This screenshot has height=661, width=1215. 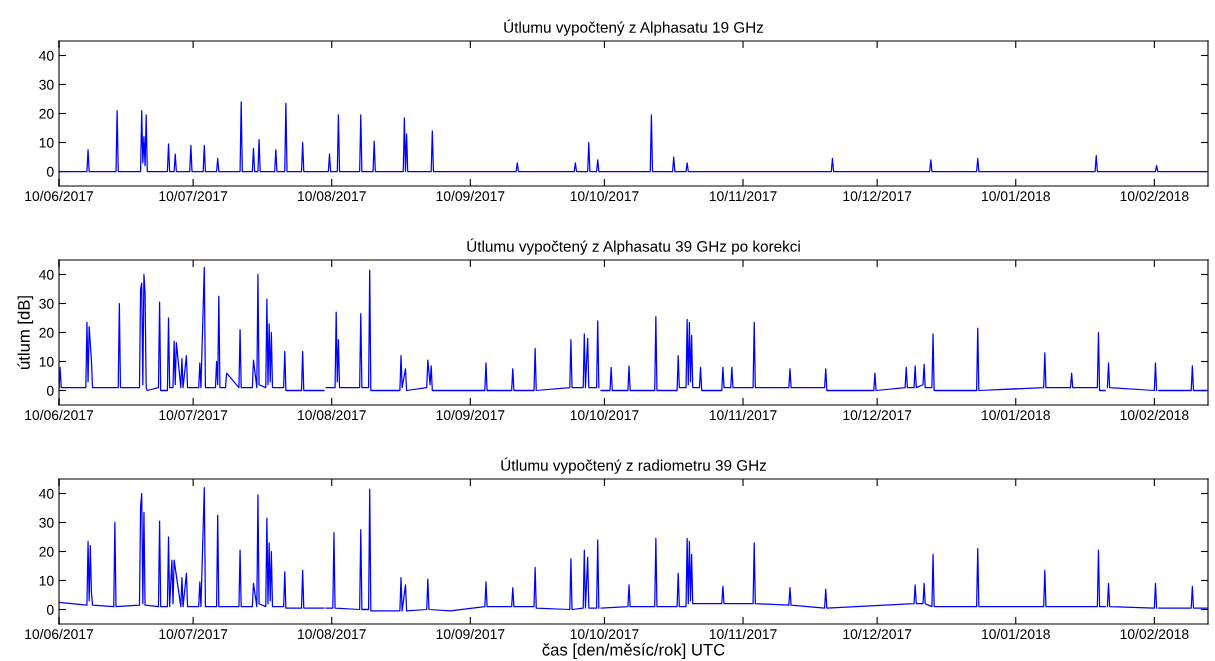 What do you see at coordinates (634, 465) in the screenshot?
I see `chart-title: Útlumu vypočtený z radiometru 39 GHz` at bounding box center [634, 465].